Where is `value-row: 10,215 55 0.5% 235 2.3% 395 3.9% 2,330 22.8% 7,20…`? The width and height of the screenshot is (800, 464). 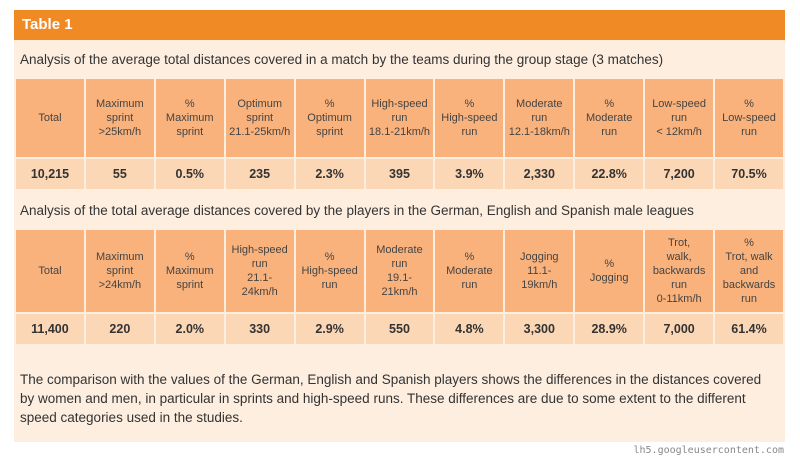
value-row: 10,215 55 0.5% 235 2.3% 395 3.9% 2,330 22.8% 7,20… is located at coordinates (399, 174).